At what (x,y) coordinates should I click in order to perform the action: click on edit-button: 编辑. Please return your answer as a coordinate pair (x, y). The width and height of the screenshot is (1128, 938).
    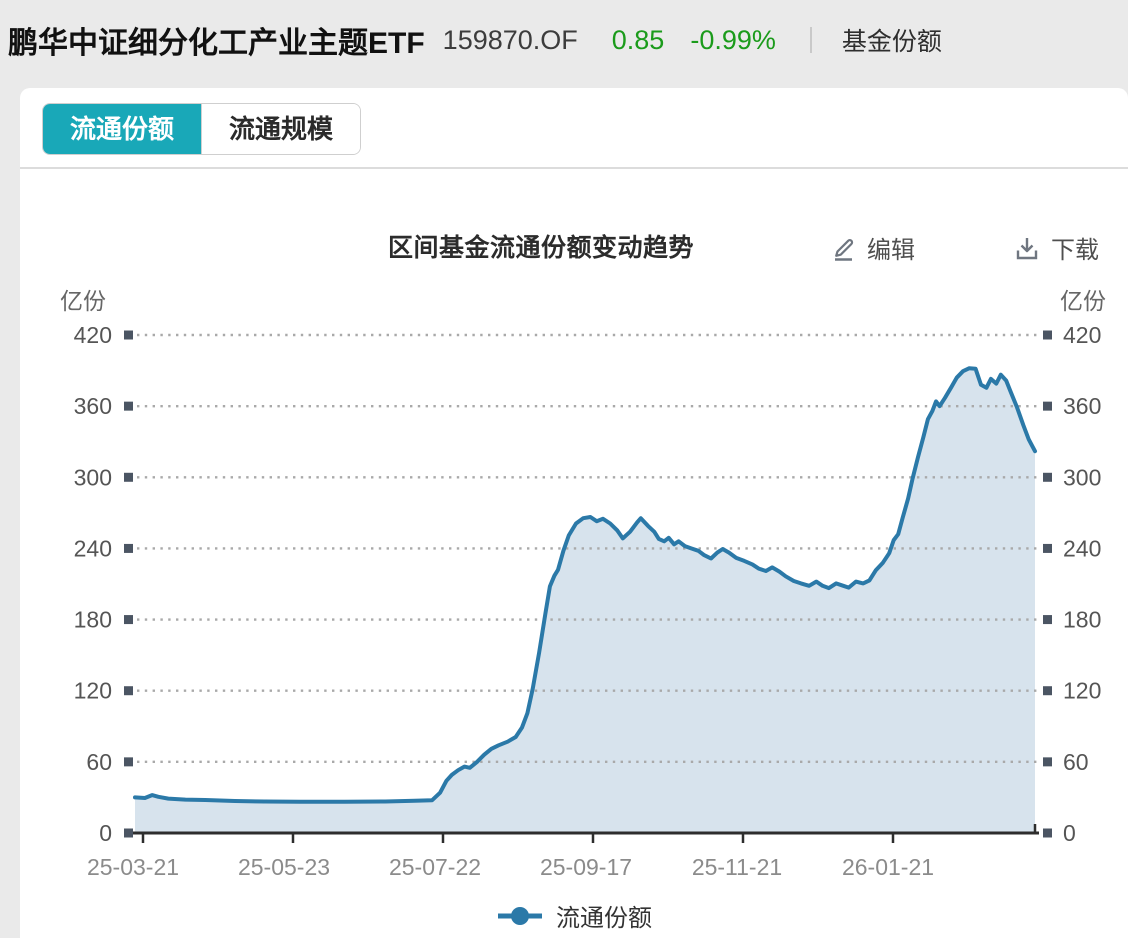
    Looking at the image, I should click on (871, 247).